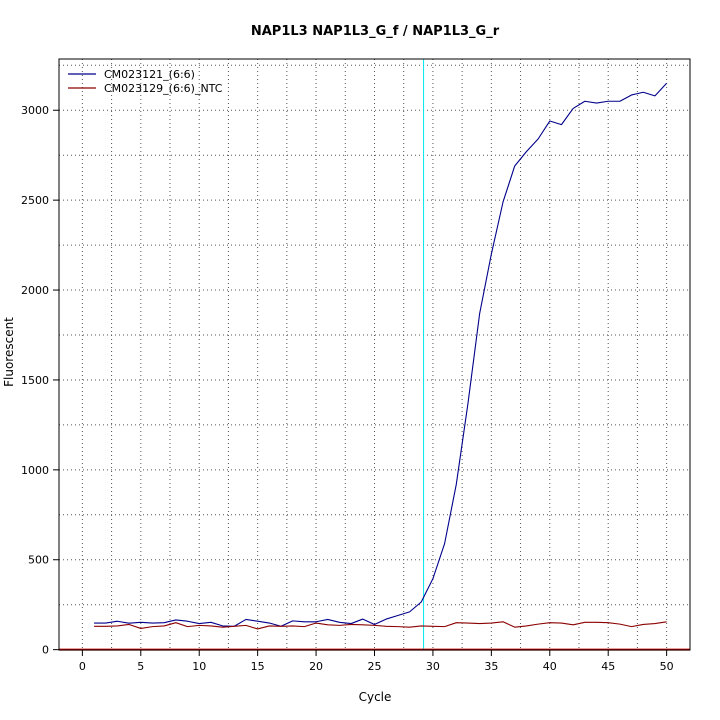 Image resolution: width=720 pixels, height=720 pixels. What do you see at coordinates (82, 666) in the screenshot?
I see `x-tick-label: 0` at bounding box center [82, 666].